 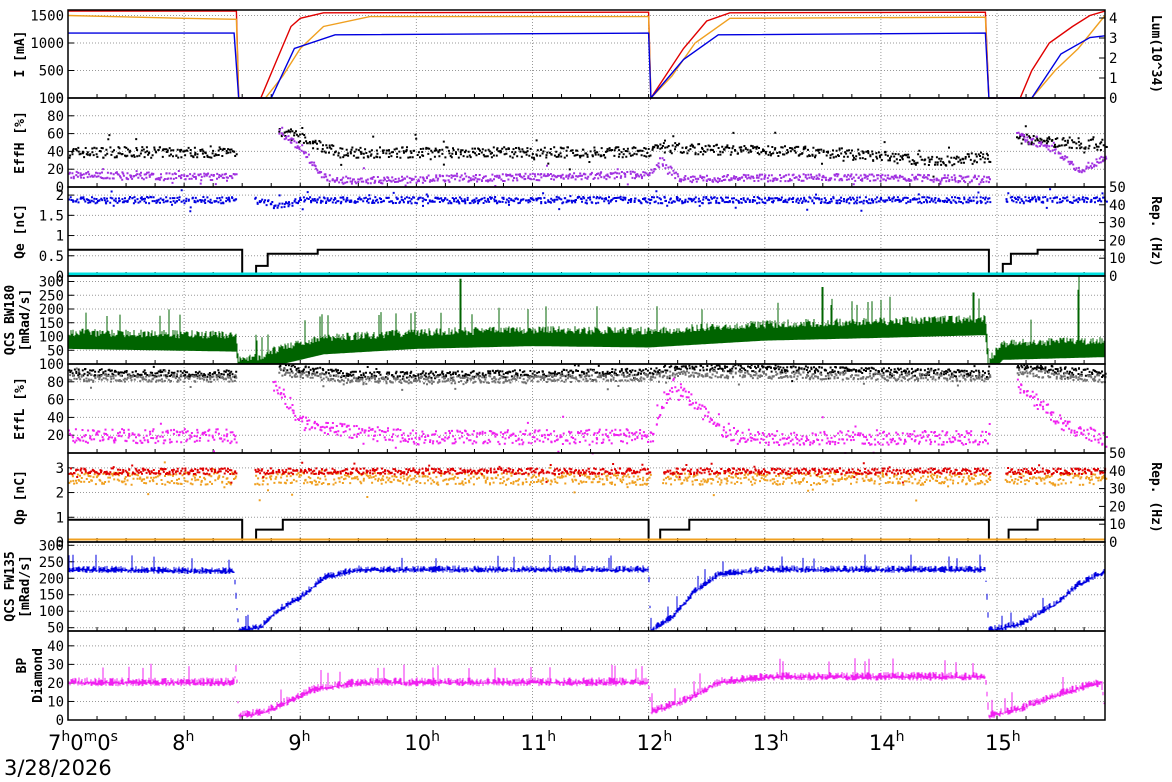 I want to click on series-points-black, so click(x=587, y=373).